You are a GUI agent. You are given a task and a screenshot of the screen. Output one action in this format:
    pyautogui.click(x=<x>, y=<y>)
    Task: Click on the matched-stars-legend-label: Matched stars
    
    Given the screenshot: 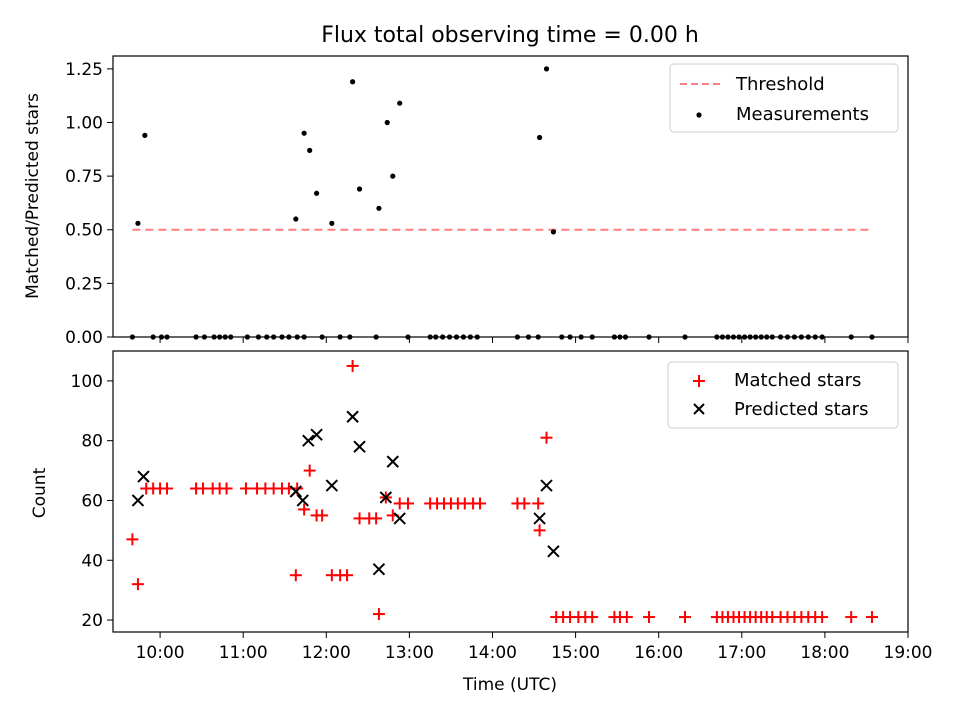 What is the action you would take?
    pyautogui.click(x=797, y=380)
    